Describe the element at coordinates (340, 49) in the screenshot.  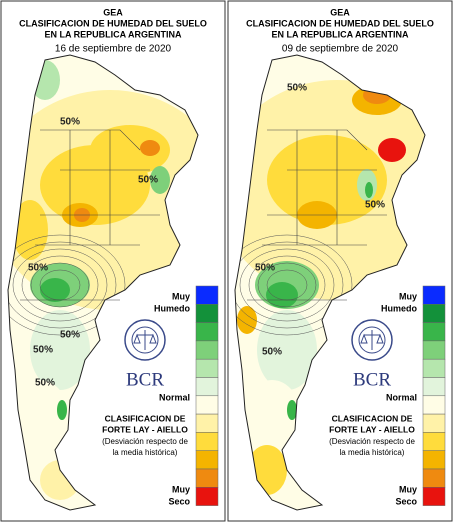
I see `map-date: 09 de septiembre de 2020` at that location.